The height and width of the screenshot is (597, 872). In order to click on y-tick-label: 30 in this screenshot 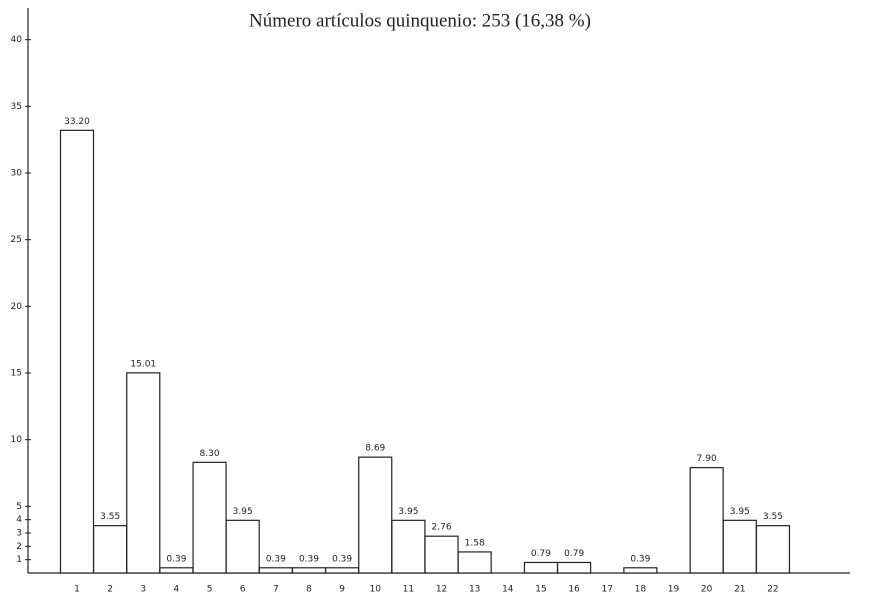, I will do `click(17, 174)`.